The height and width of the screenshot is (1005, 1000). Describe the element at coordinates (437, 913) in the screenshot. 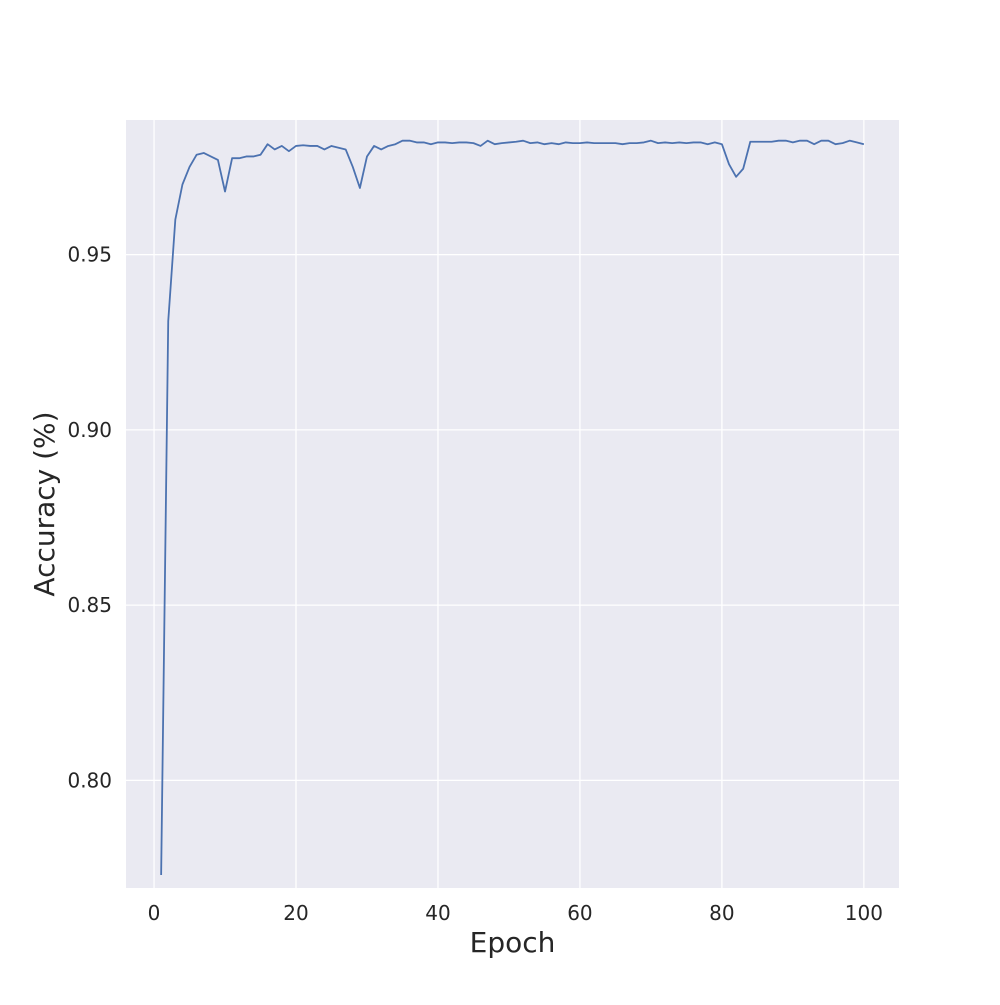

I see `x-tick-label: 40` at that location.